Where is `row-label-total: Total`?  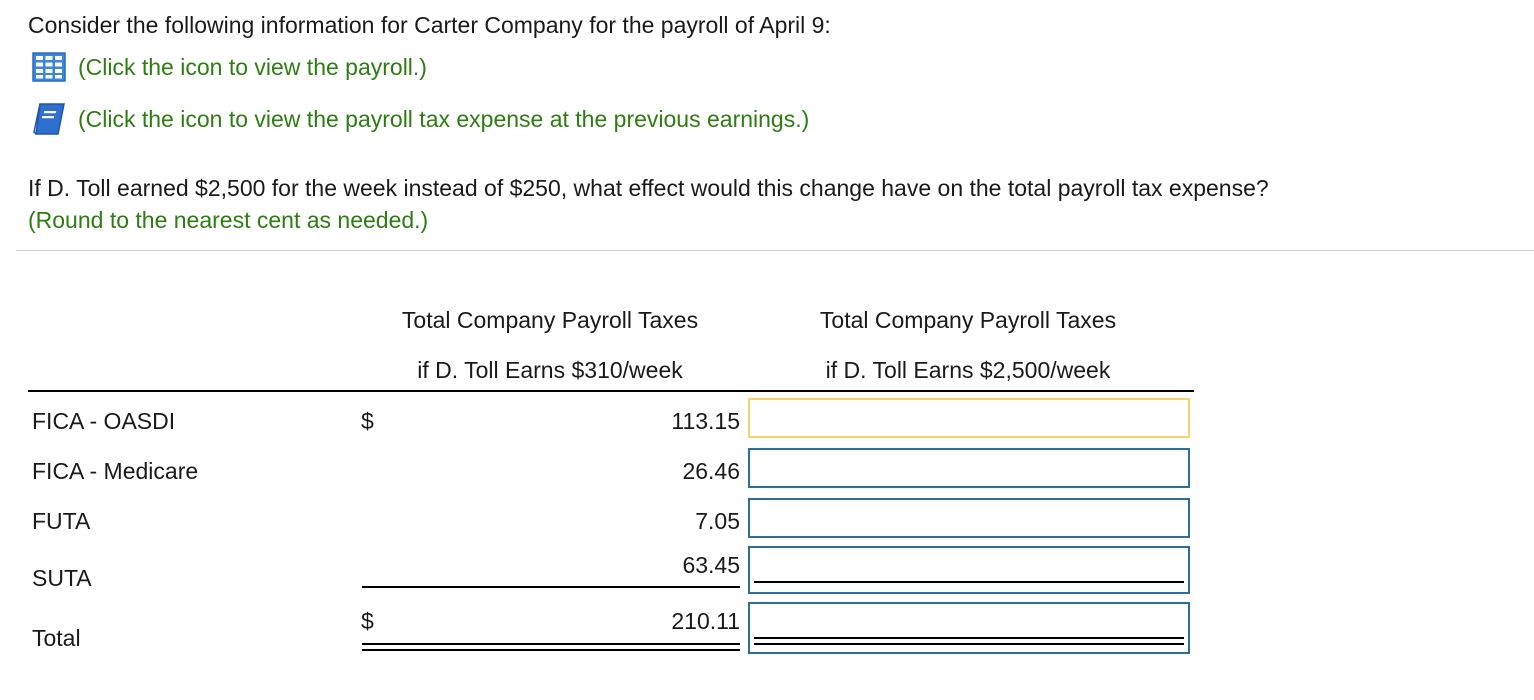 row-label-total: Total is located at coordinates (56, 638).